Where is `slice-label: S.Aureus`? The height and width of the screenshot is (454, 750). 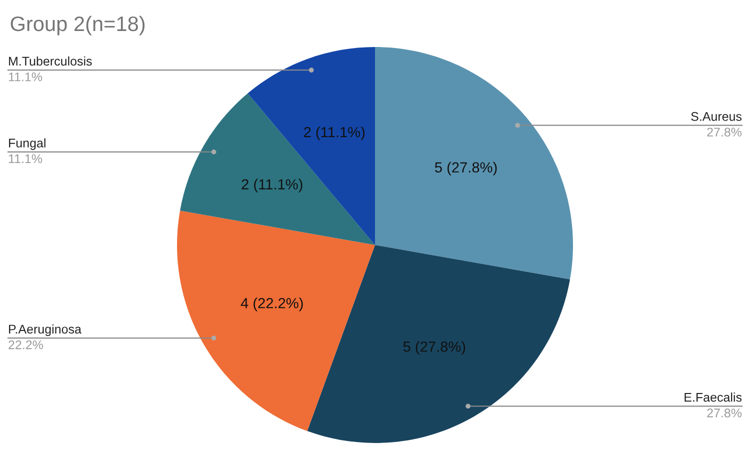 slice-label: S.Aureus is located at coordinates (716, 116).